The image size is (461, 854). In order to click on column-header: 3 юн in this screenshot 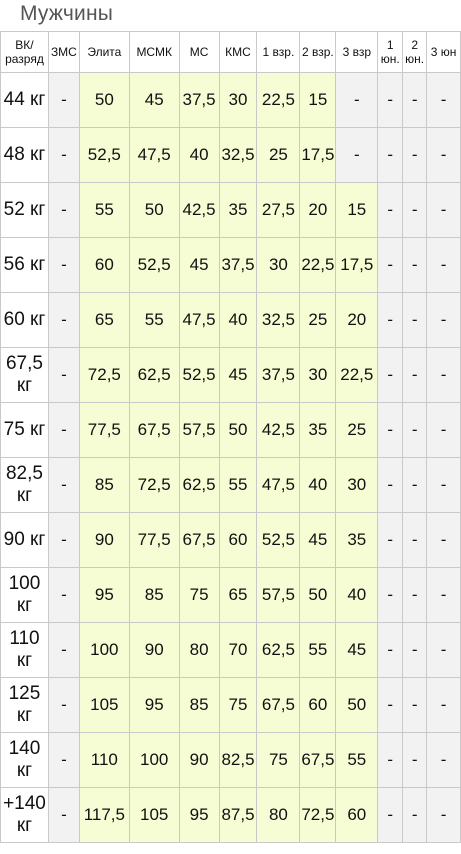, I will do `click(443, 52)`.